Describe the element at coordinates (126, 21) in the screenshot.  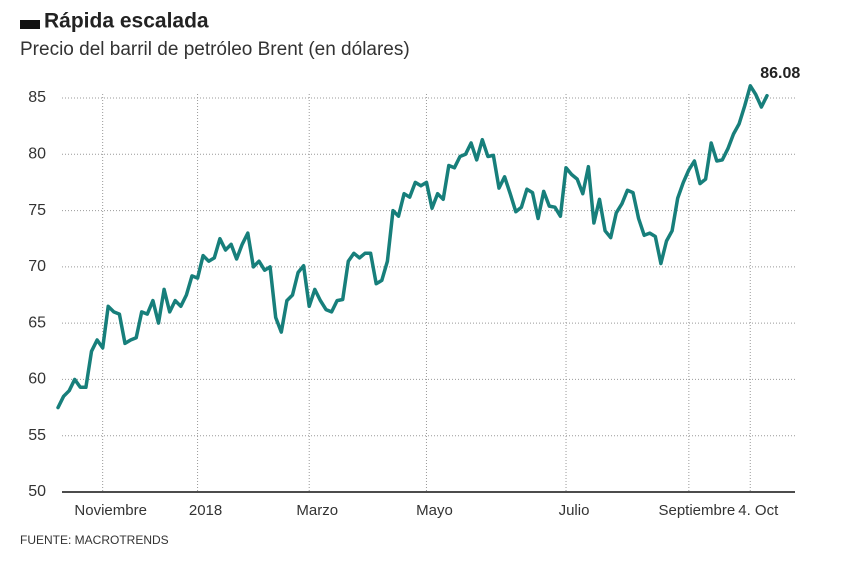
I see `chart-title: Rápida escalada` at that location.